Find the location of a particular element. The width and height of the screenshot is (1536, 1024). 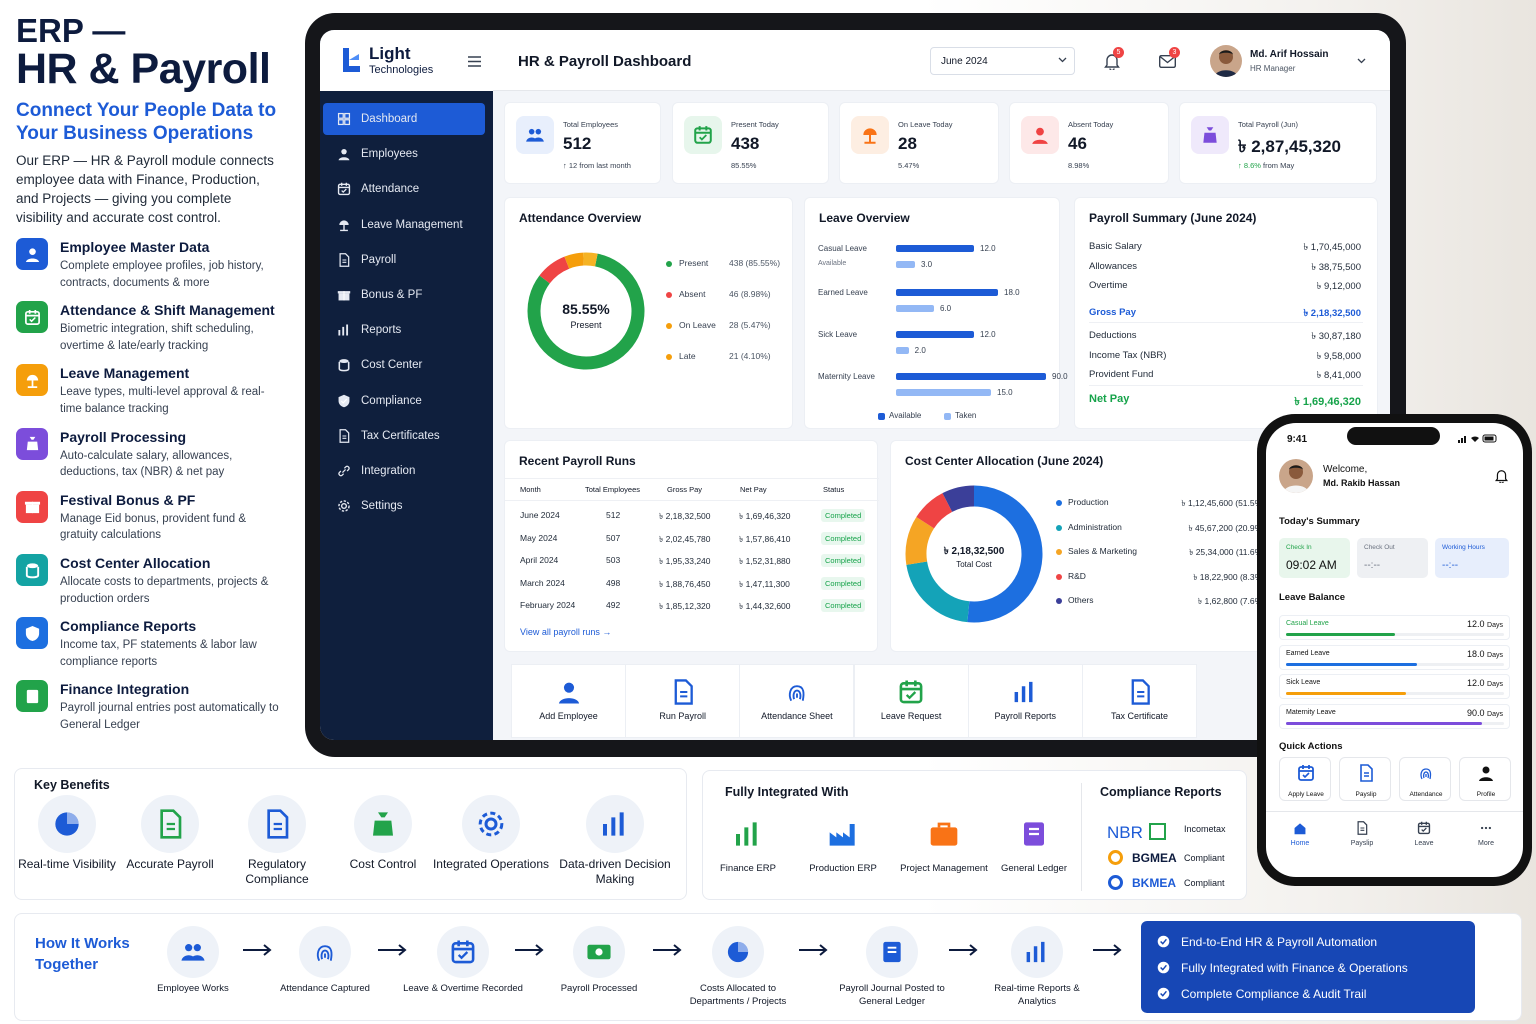

sidebar-item-label: Integration is located at coordinates (388, 471).